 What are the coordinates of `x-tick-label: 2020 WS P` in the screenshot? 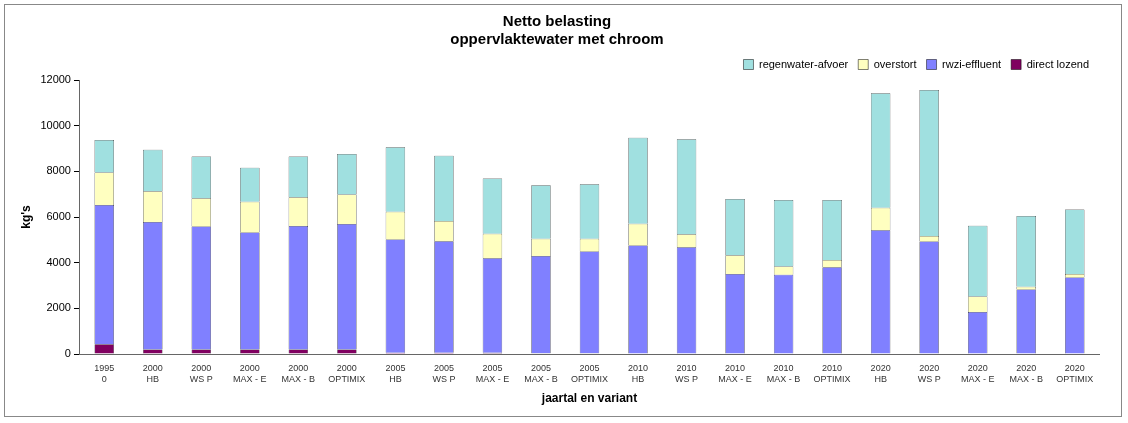 It's located at (929, 373).